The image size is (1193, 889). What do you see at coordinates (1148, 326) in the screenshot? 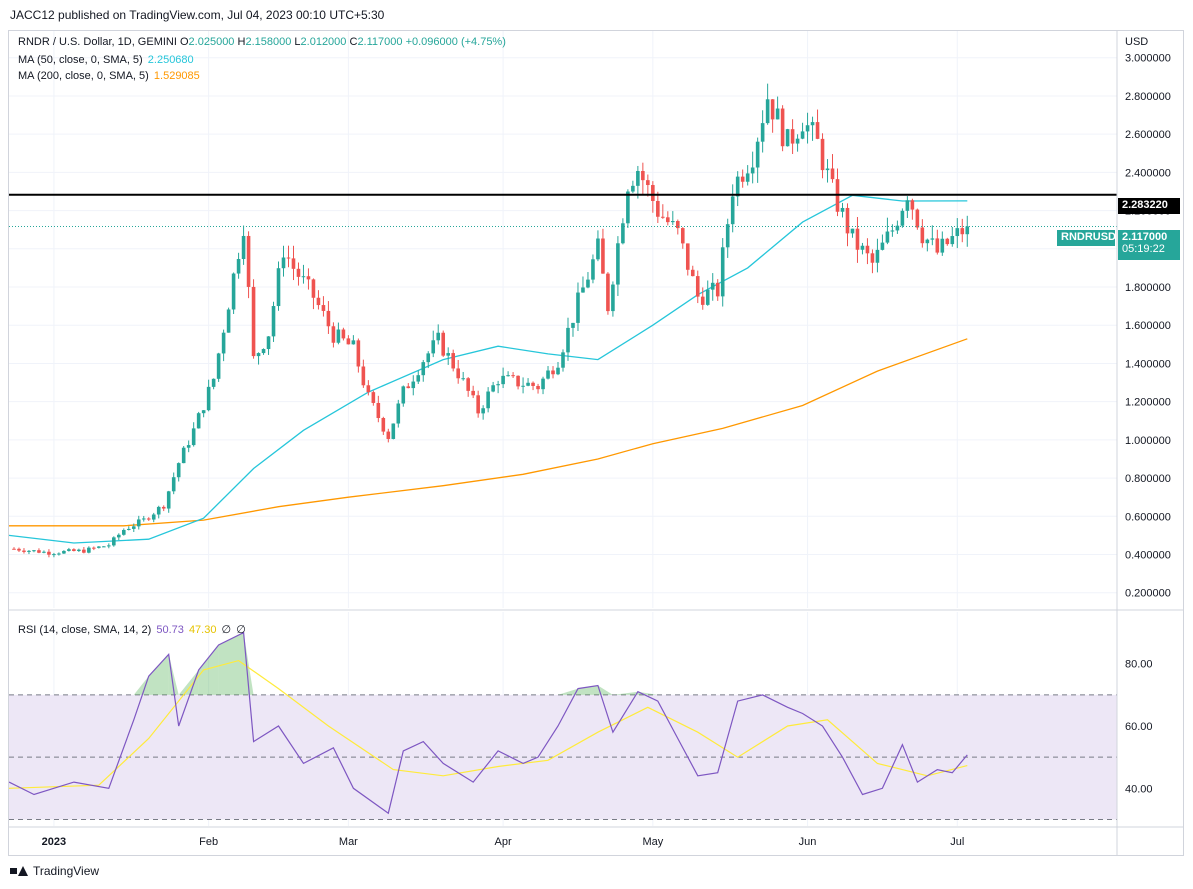
I see `price-axis-tick: 1.600000` at bounding box center [1148, 326].